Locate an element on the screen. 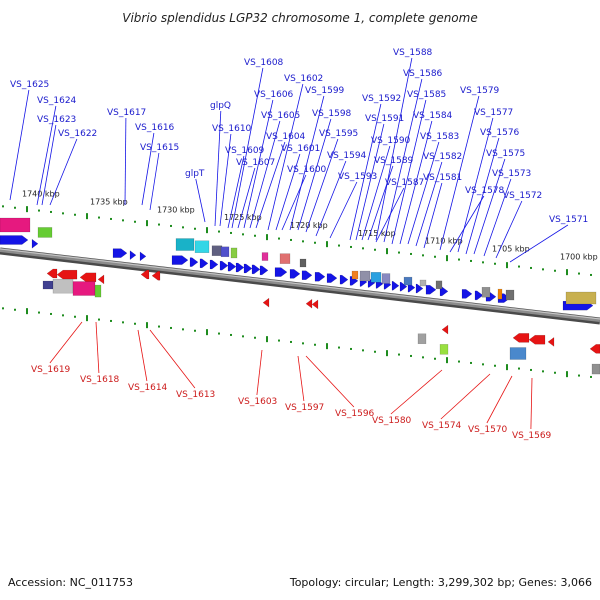 This screenshot has width=600, height=600. forward-gene-label: VS_1587 is located at coordinates (404, 183).